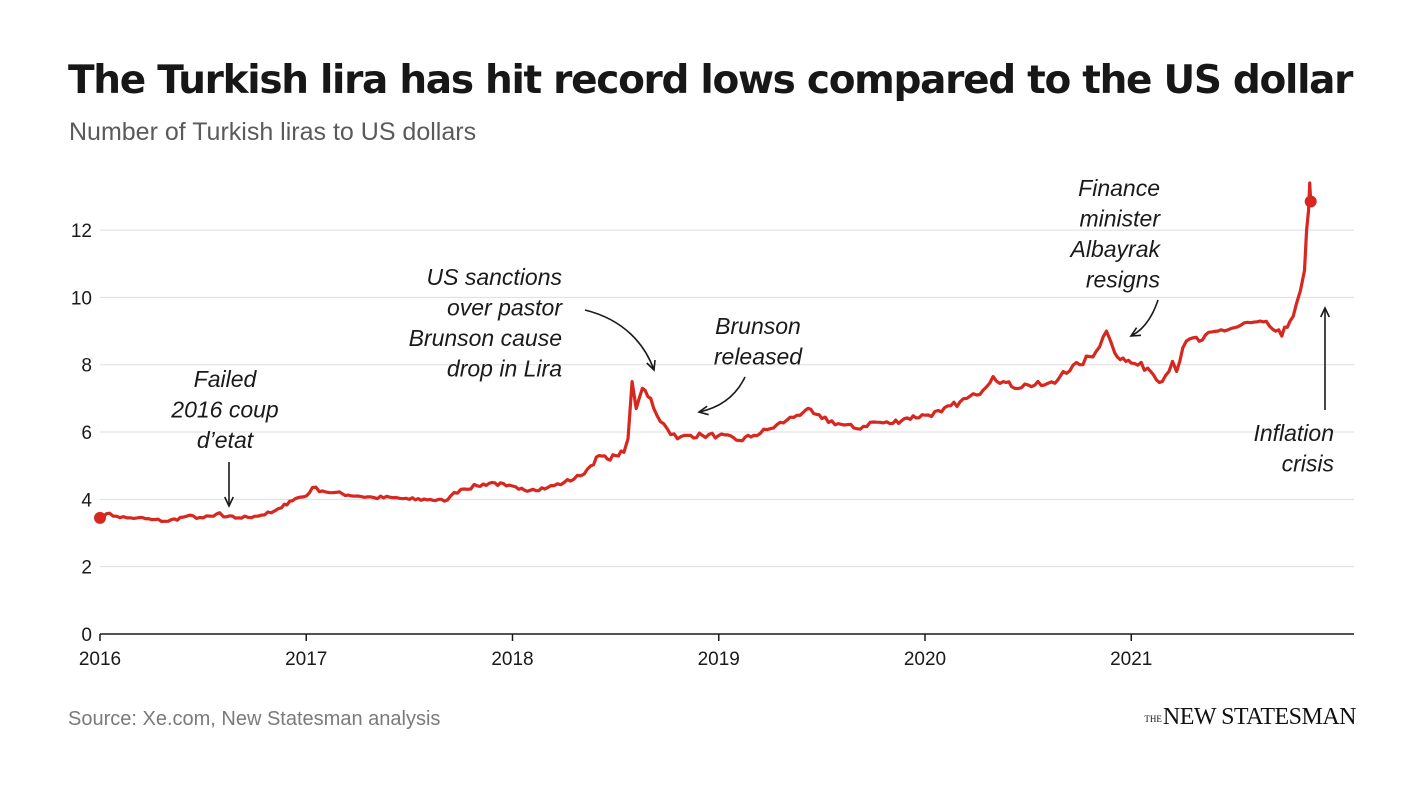 This screenshot has width=1420, height=798. Describe the element at coordinates (306, 659) in the screenshot. I see `x-tick-label-2017: 2017` at that location.